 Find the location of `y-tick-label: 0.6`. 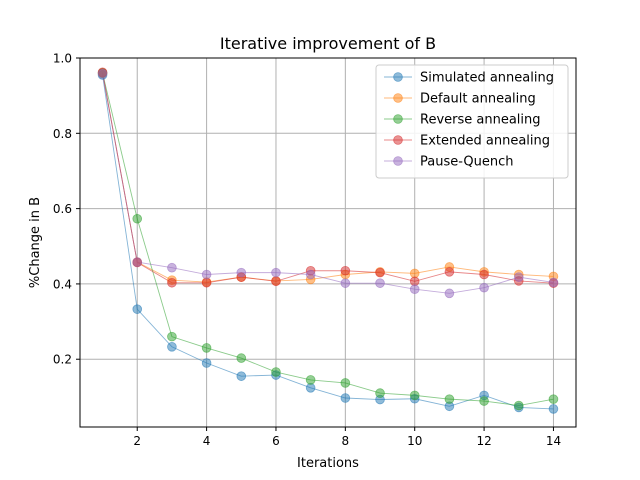

y-tick-label: 0.6 is located at coordinates (62, 209).